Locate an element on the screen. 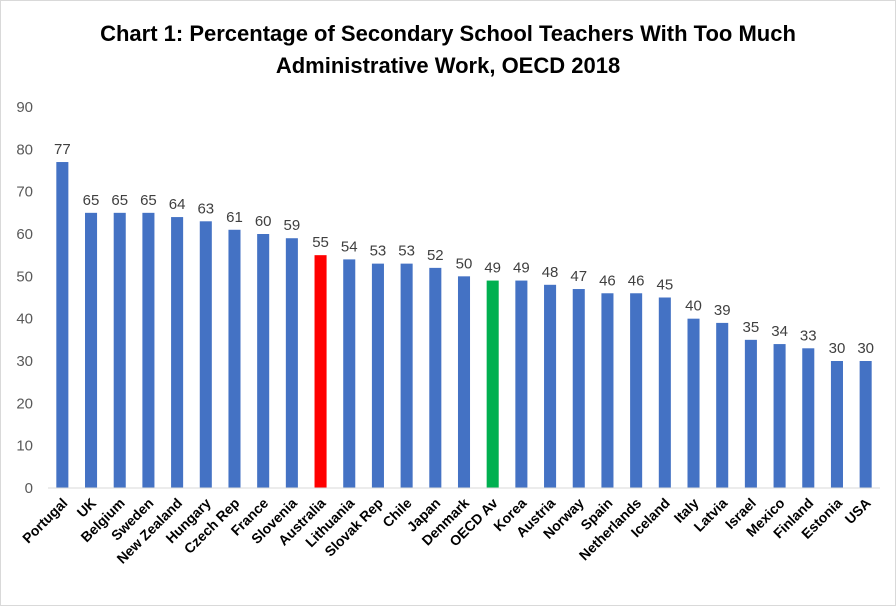 Image resolution: width=896 pixels, height=606 pixels. bar-israel is located at coordinates (750, 413).